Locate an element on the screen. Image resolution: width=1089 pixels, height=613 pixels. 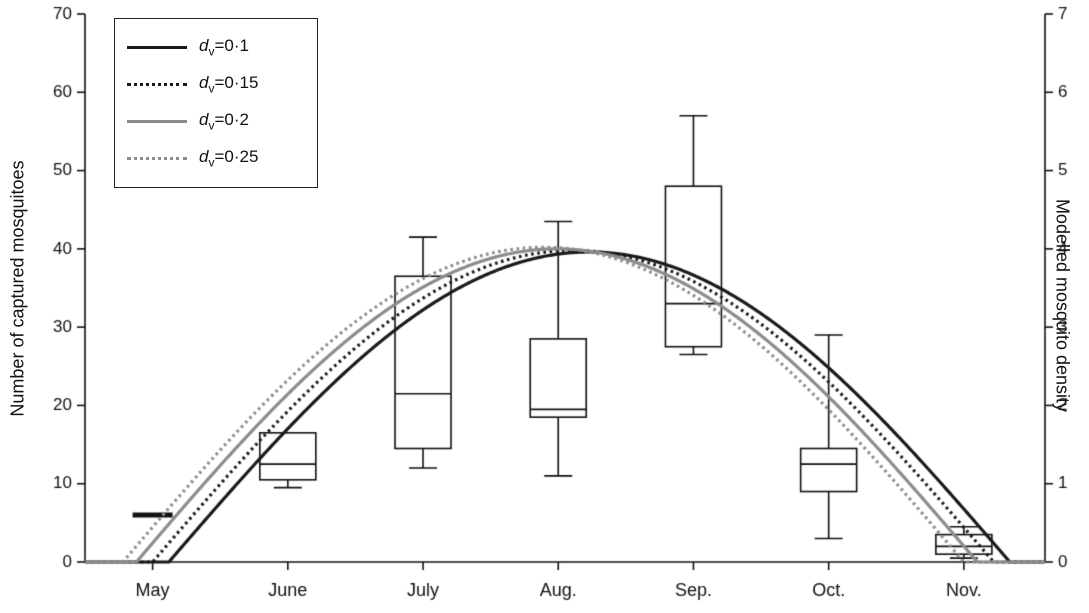
legend-item: dv=0·15 is located at coordinates (222, 84).